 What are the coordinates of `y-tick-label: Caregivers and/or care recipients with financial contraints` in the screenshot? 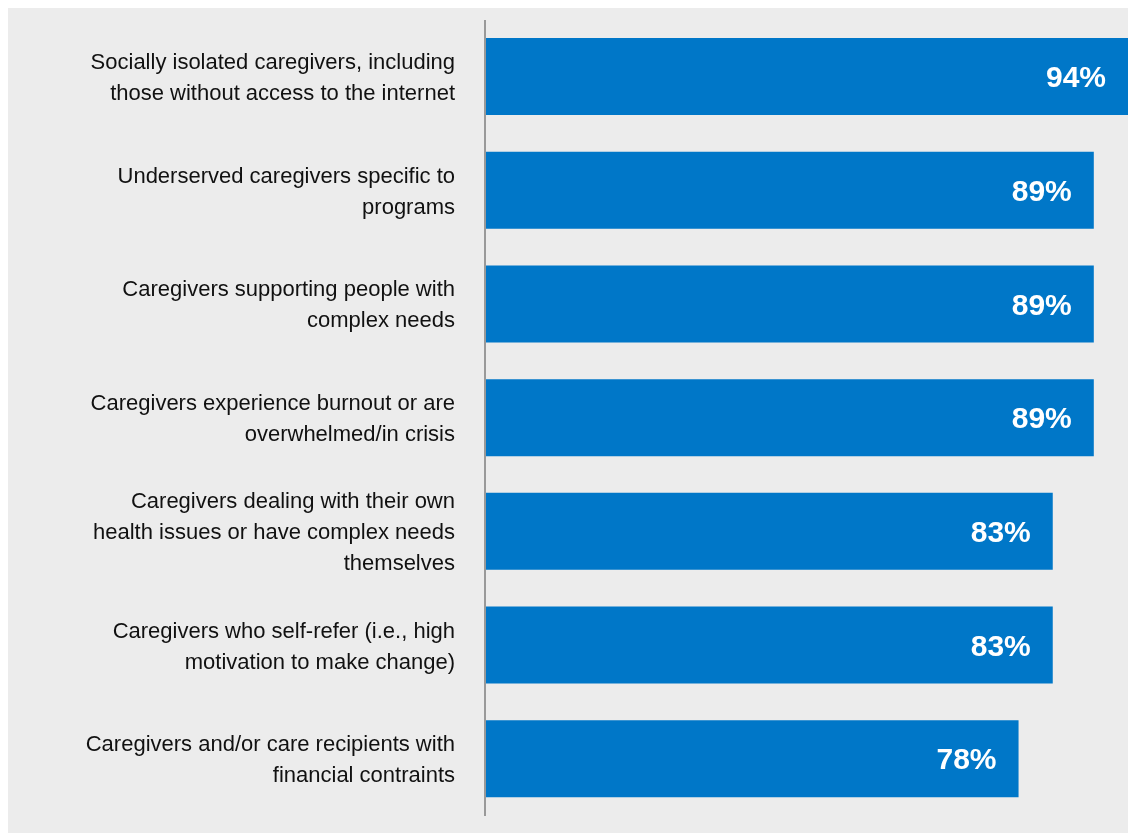 It's located at (270, 759).